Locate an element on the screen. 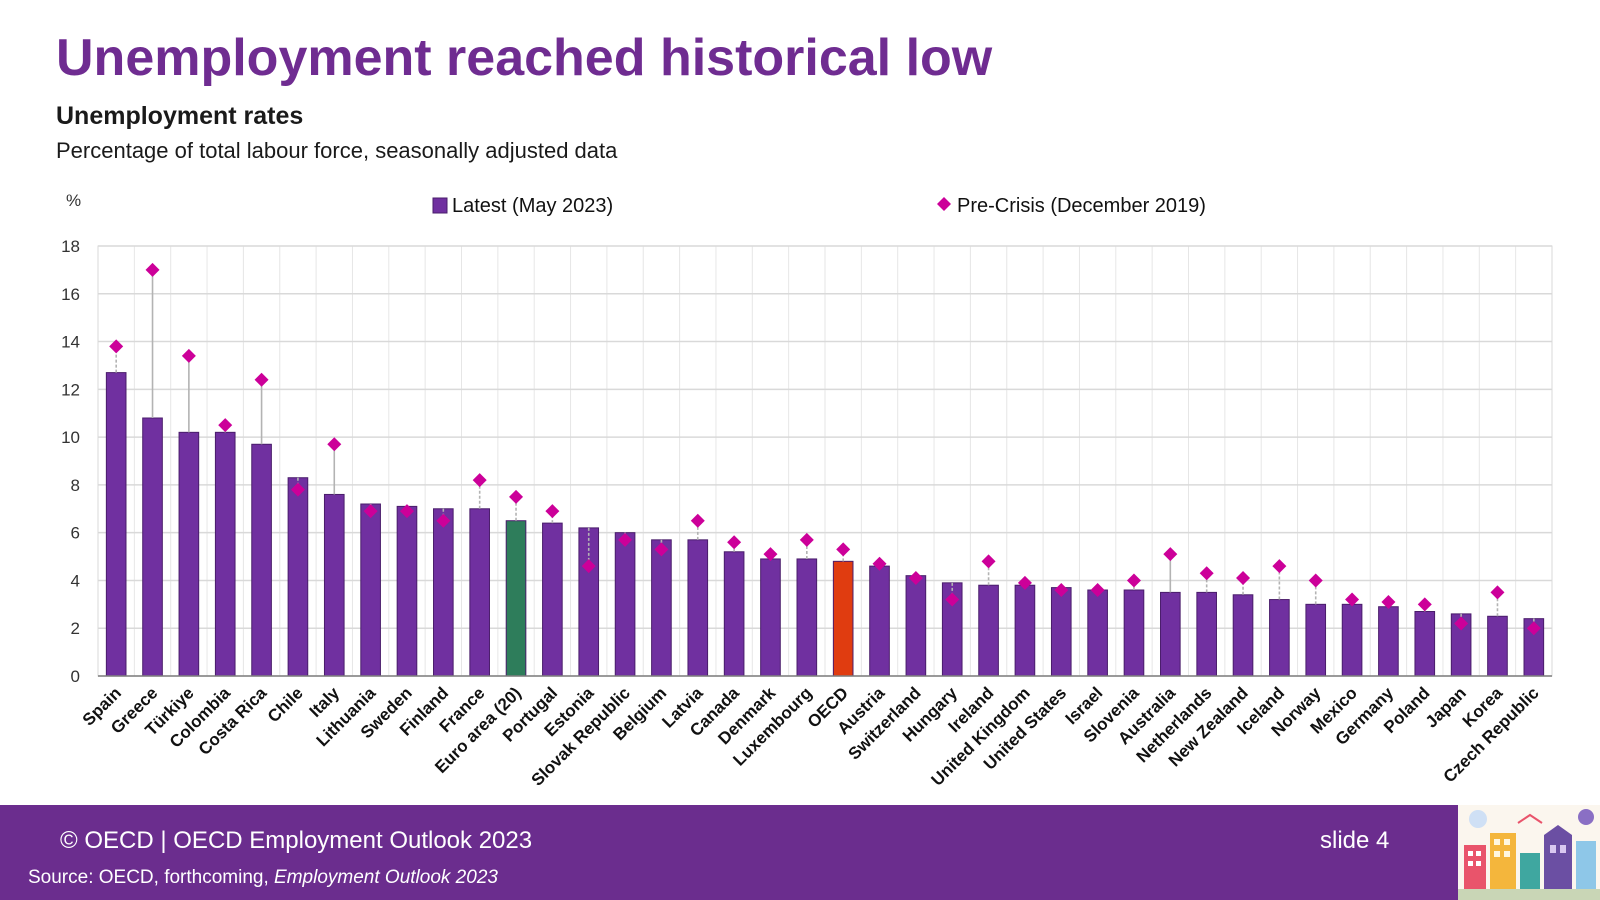 The image size is (1600, 900). y-unit-label: % is located at coordinates (73, 200).